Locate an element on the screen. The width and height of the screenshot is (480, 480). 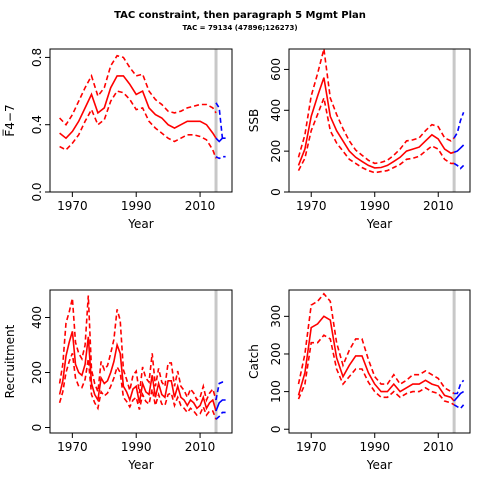
chart-subtitle: TAC = 79134 (47896;126273) is located at coordinates (240, 28).